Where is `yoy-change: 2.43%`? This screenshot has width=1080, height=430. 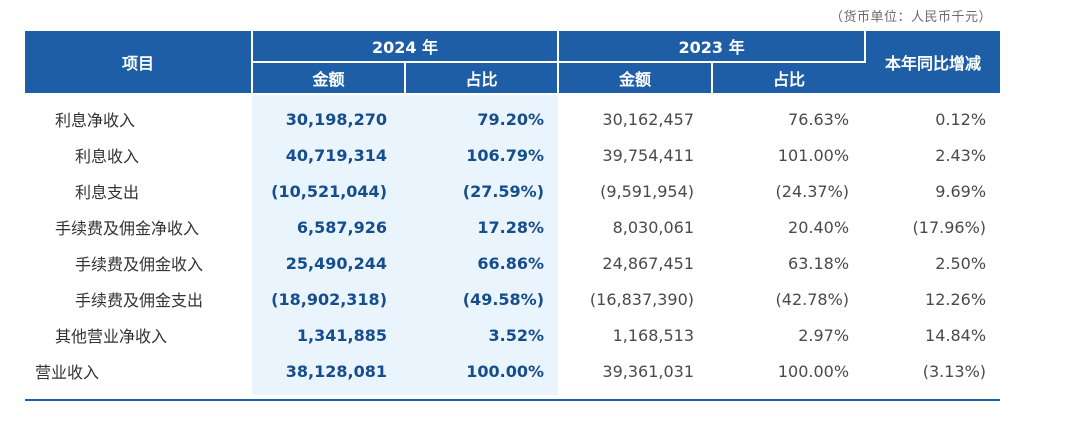 yoy-change: 2.43% is located at coordinates (961, 155).